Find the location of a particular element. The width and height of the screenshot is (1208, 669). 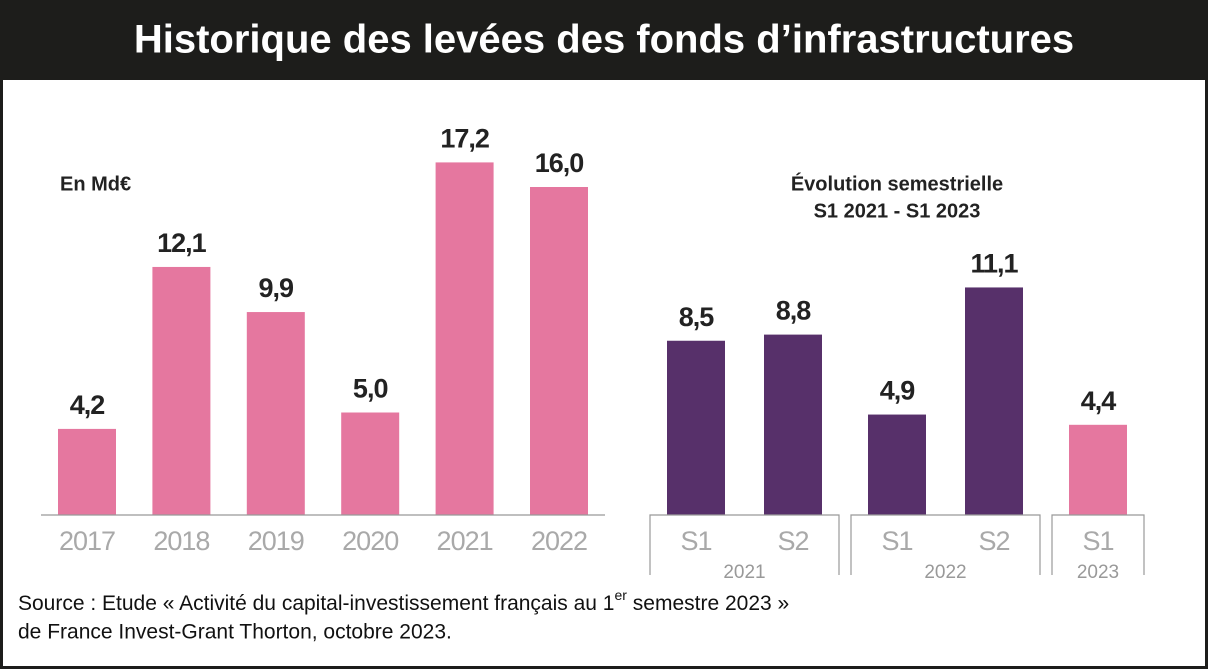

header is located at coordinates (604, 40).